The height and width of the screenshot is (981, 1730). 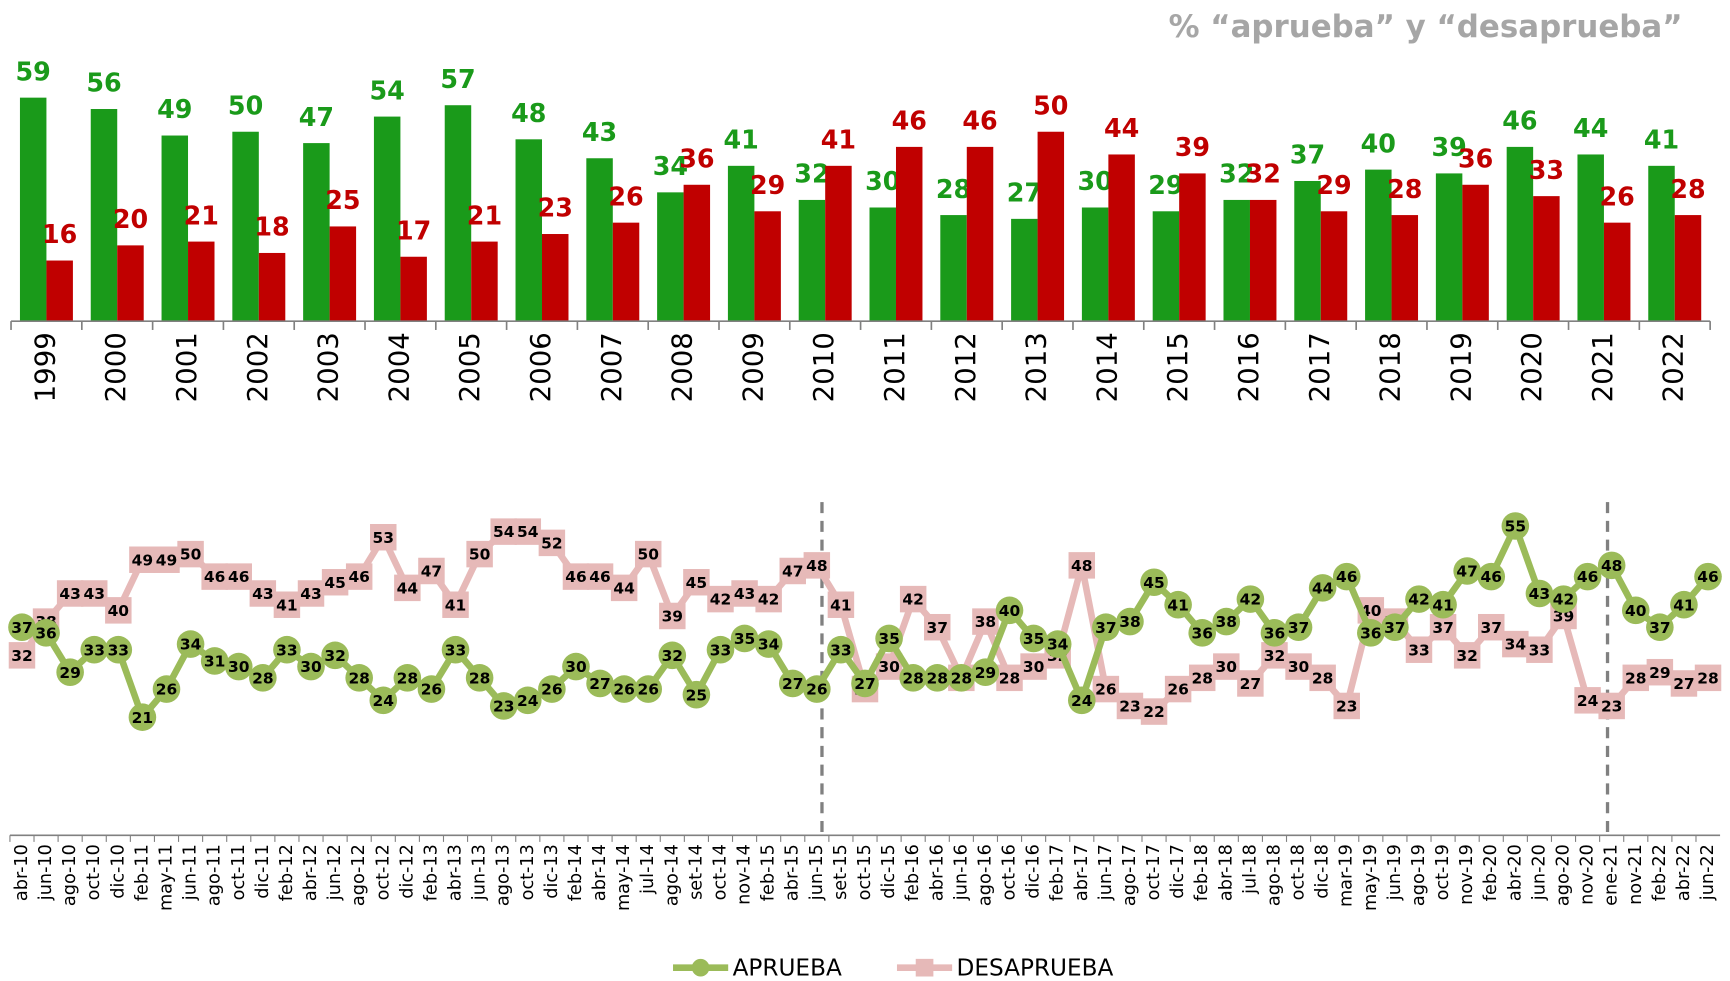 I want to click on x-tick-label: jun-12, so click(x=335, y=872).